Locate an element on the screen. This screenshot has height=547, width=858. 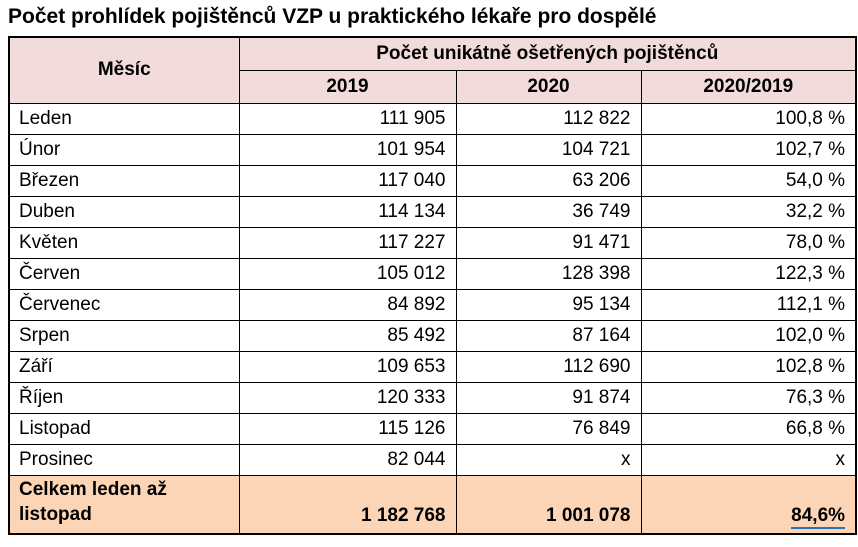
month-cell: Srpen is located at coordinates (124, 335).